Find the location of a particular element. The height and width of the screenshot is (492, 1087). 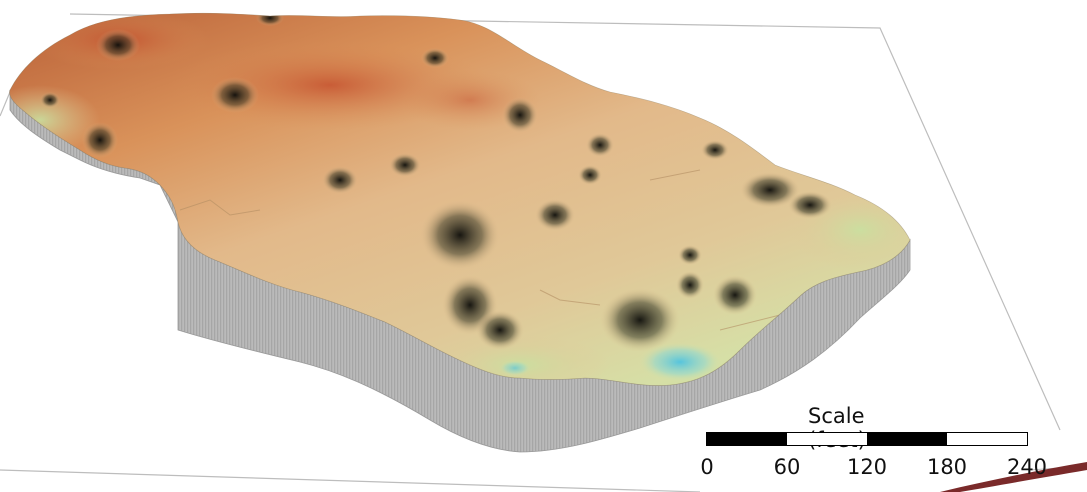

scale-tick-label: 240 is located at coordinates (1027, 467).